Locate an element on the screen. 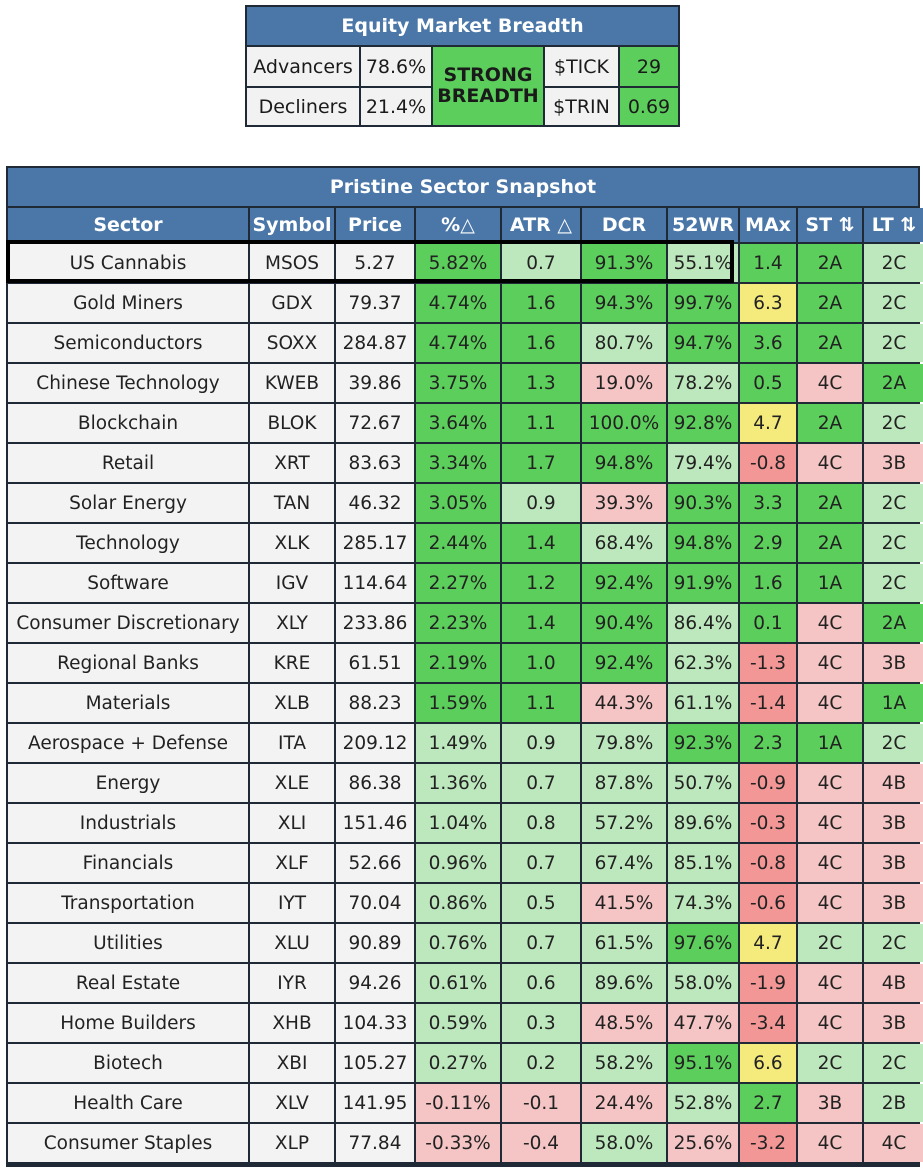  cell-symbol: BLOK is located at coordinates (292, 423).